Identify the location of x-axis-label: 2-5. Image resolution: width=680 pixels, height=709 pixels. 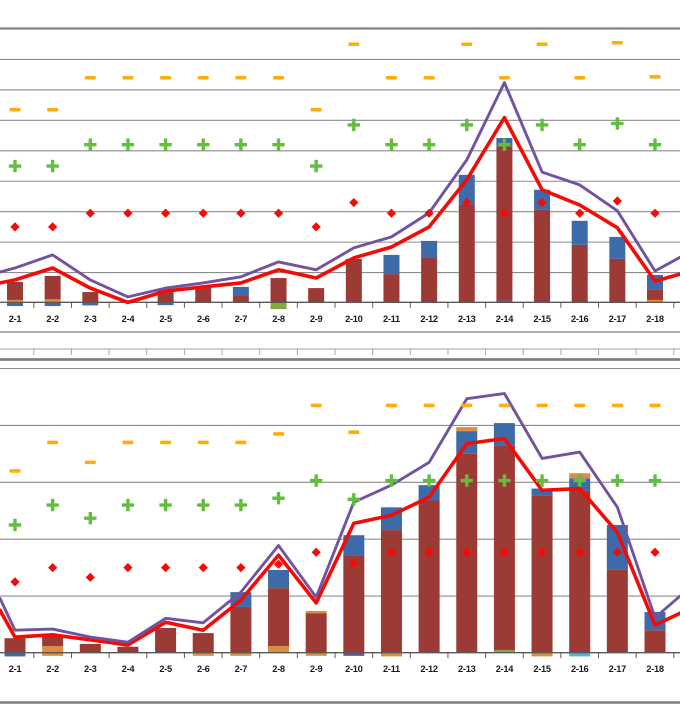
(165, 319).